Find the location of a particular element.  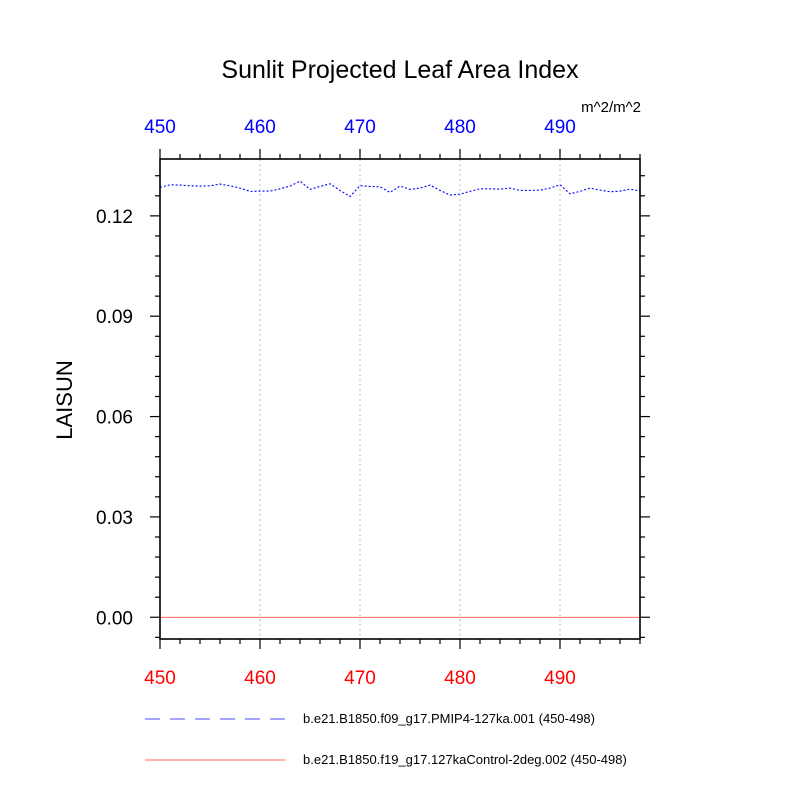

y-tick-label: 0.03 is located at coordinates (114, 518).